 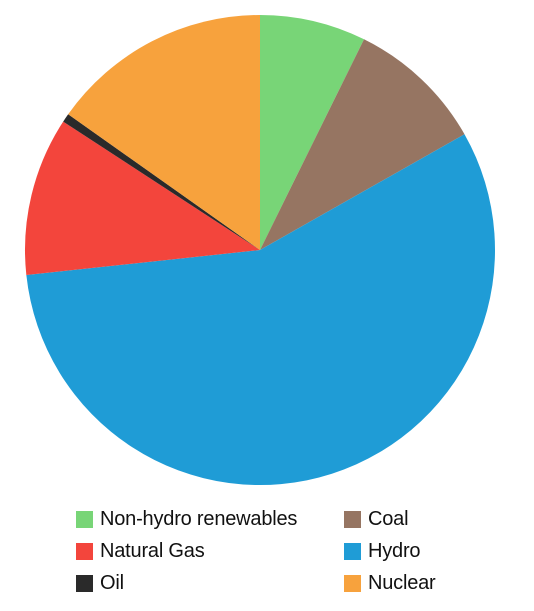 I want to click on legend-label-nuclear: Nuclear, so click(x=402, y=582).